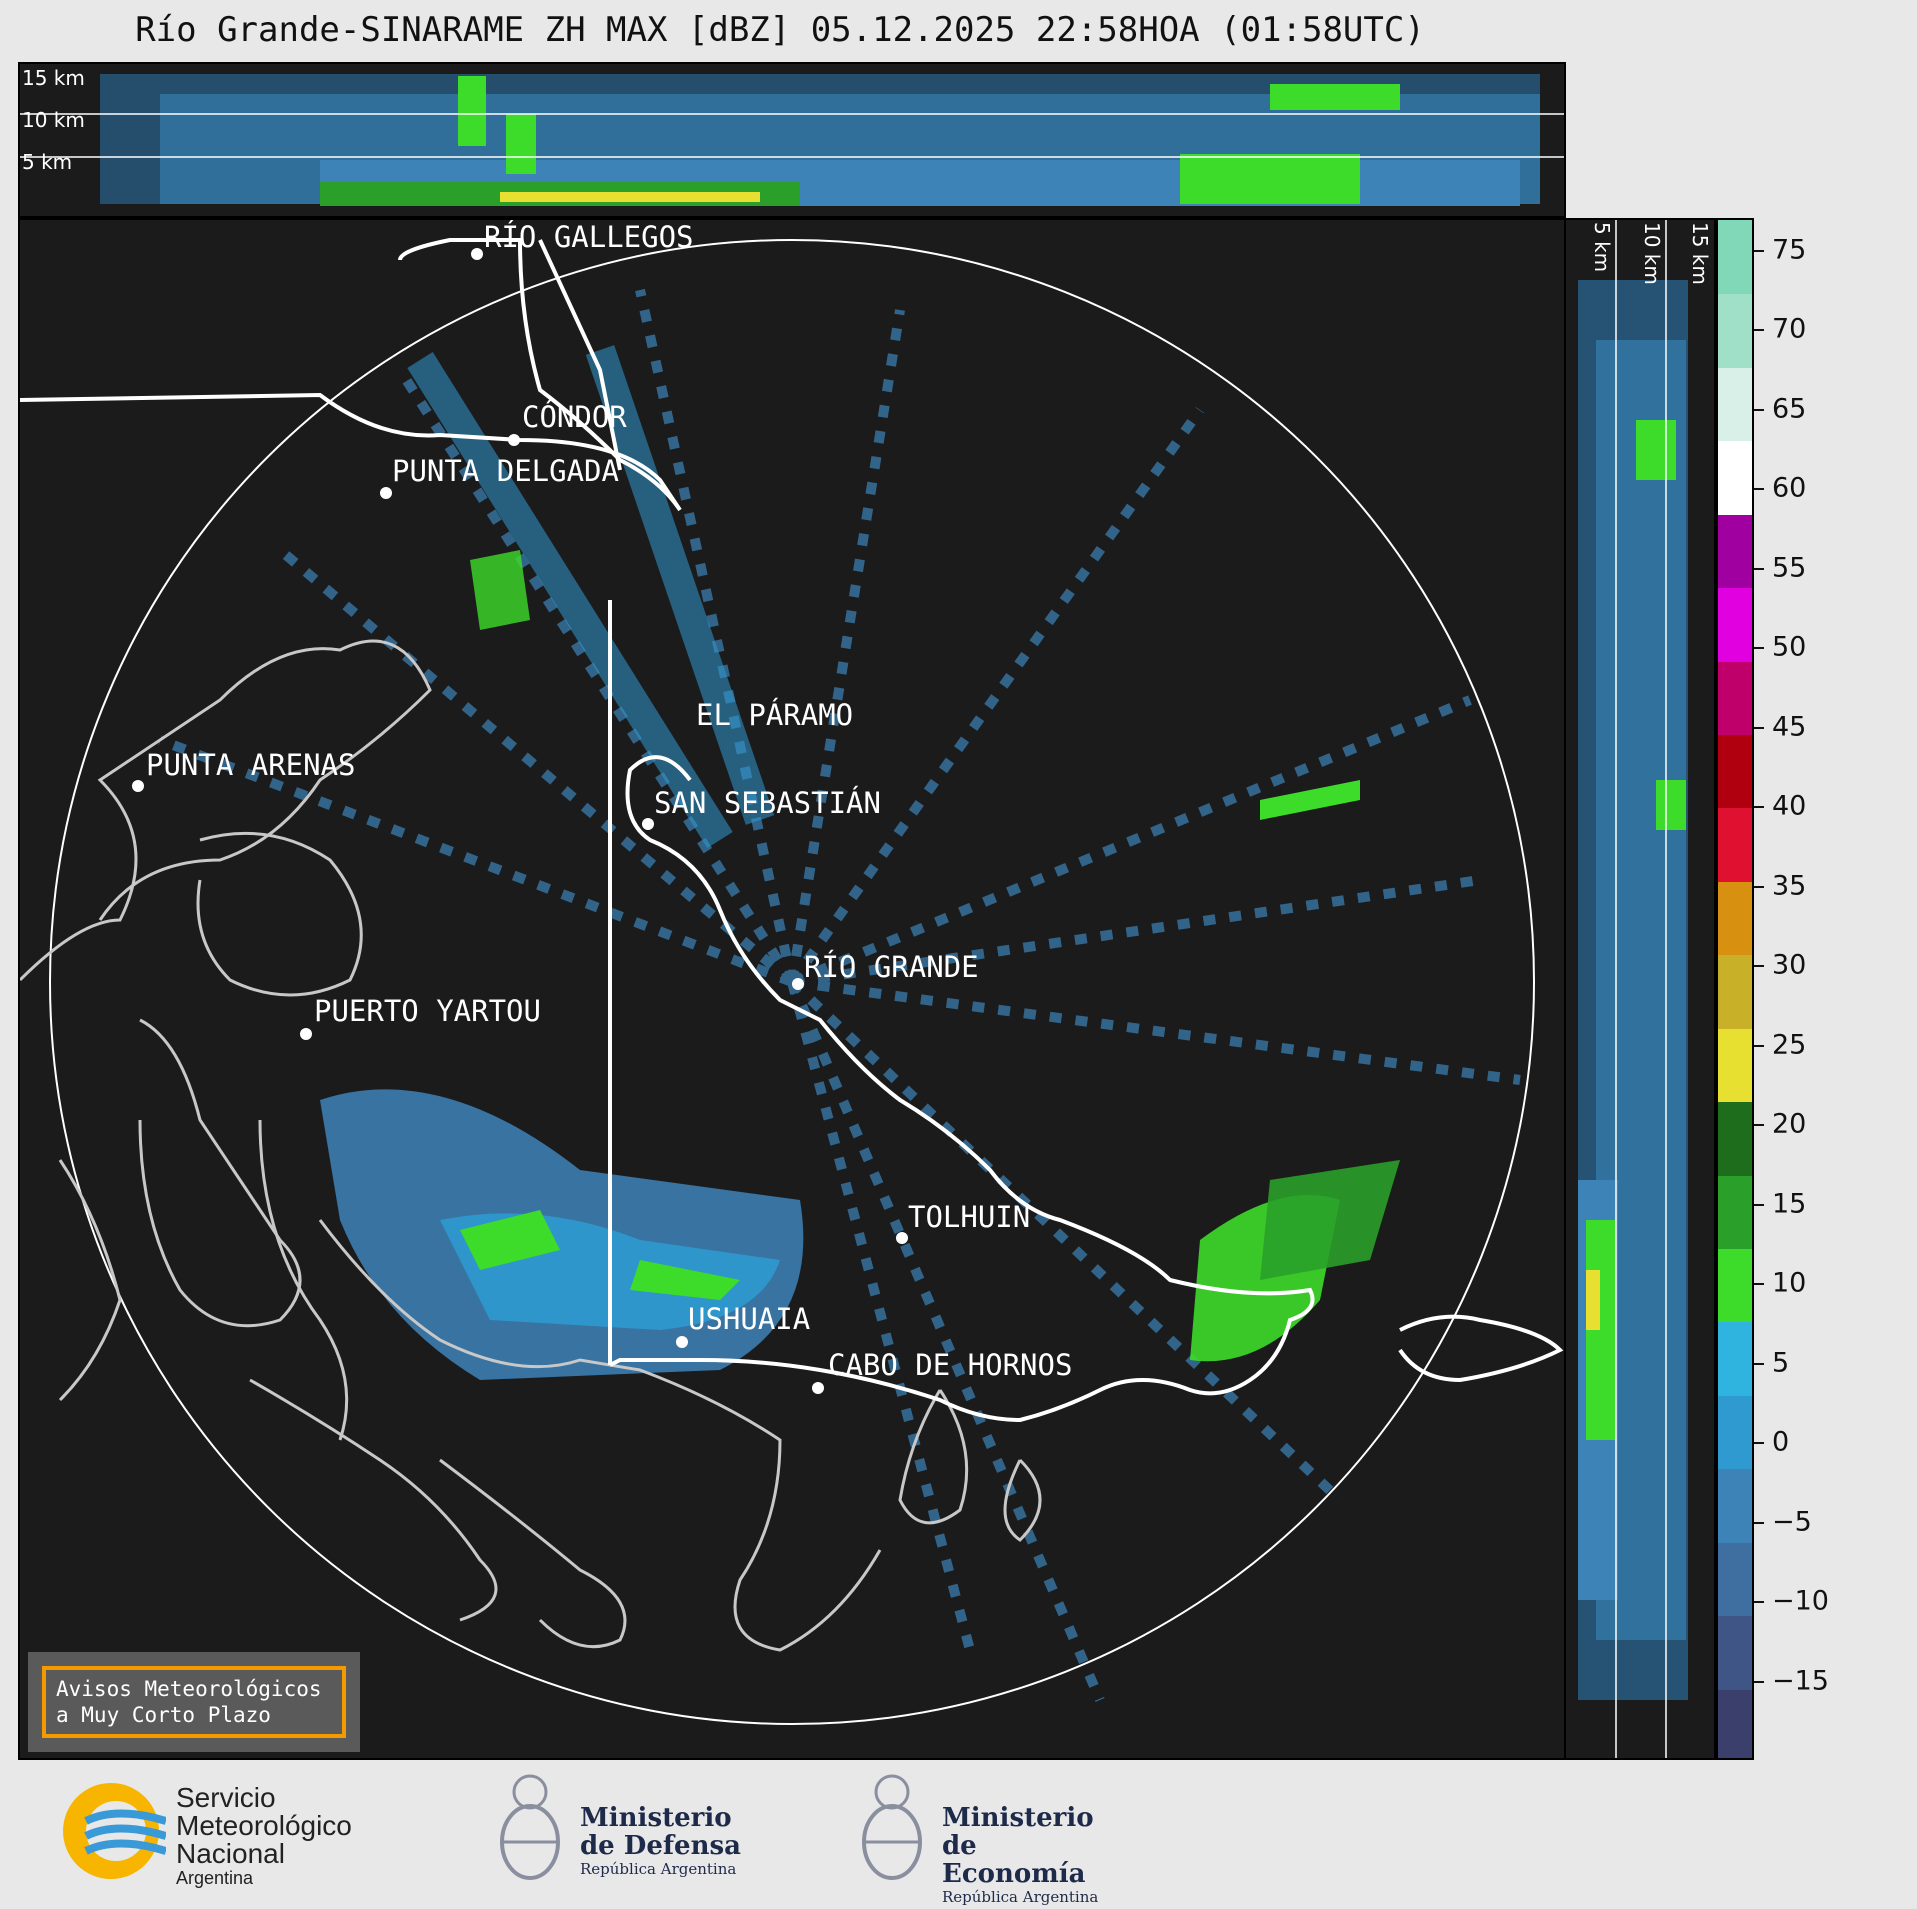 Image resolution: width=1917 pixels, height=1909 pixels. I want to click on colorbar-tick-label: 35, so click(1789, 886).